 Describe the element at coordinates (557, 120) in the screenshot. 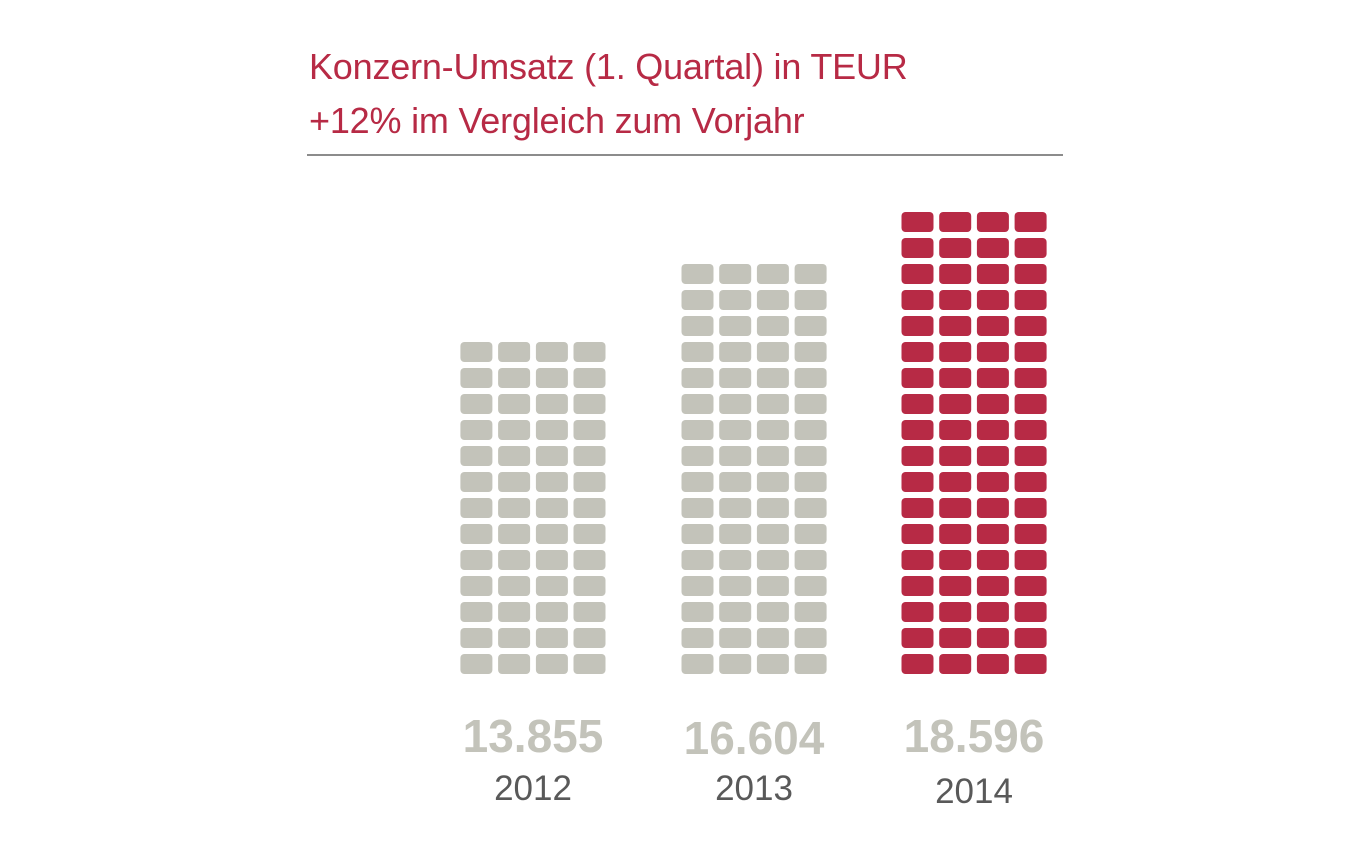

I see `subtitle-line: +12% im Vergleich zum Vorjahr` at that location.